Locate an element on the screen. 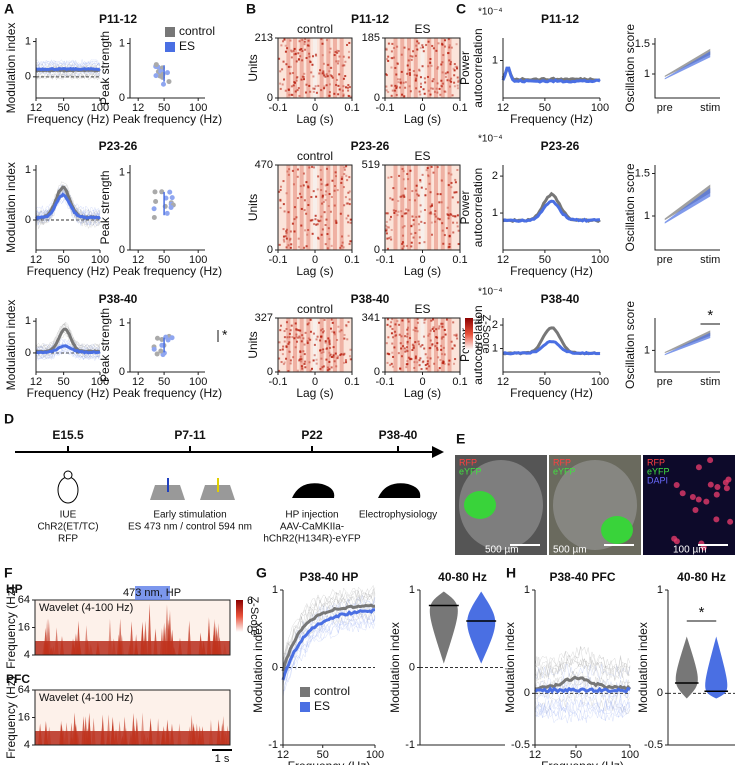  x-tick-label: 0.1 is located at coordinates (459, 260).